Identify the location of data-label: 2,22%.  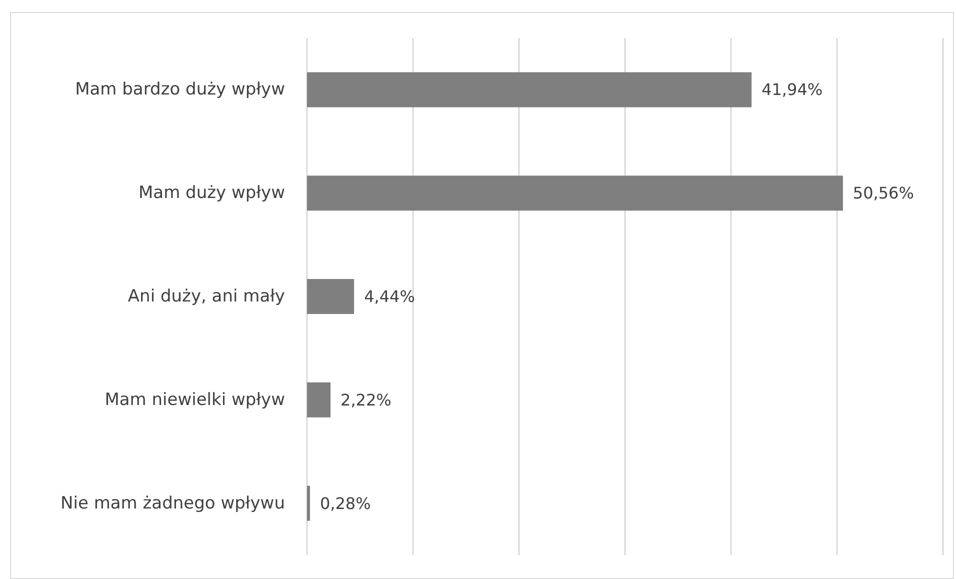
(366, 400).